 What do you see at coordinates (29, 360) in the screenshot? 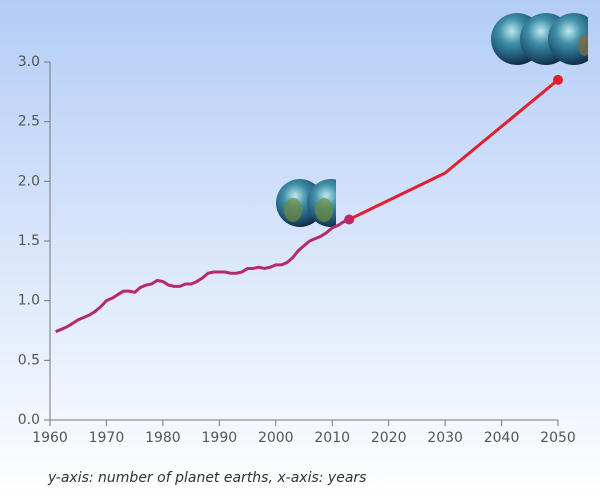
I see `y-tick-label: 0.5` at bounding box center [29, 360].